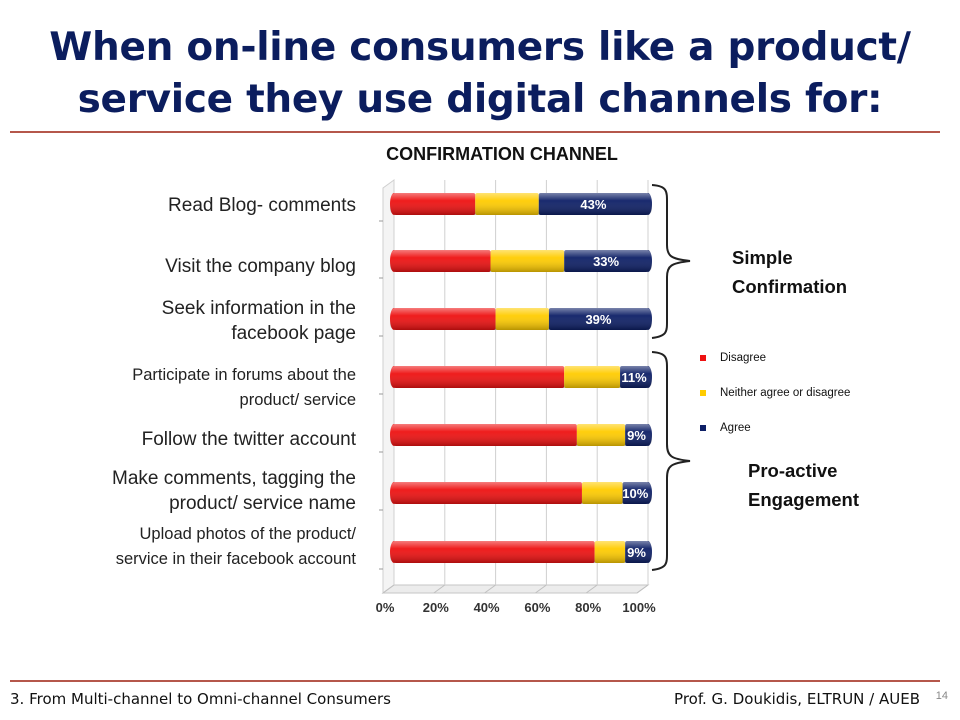 The image size is (960, 720). Describe the element at coordinates (593, 204) in the screenshot. I see `data-label: 43%` at that location.